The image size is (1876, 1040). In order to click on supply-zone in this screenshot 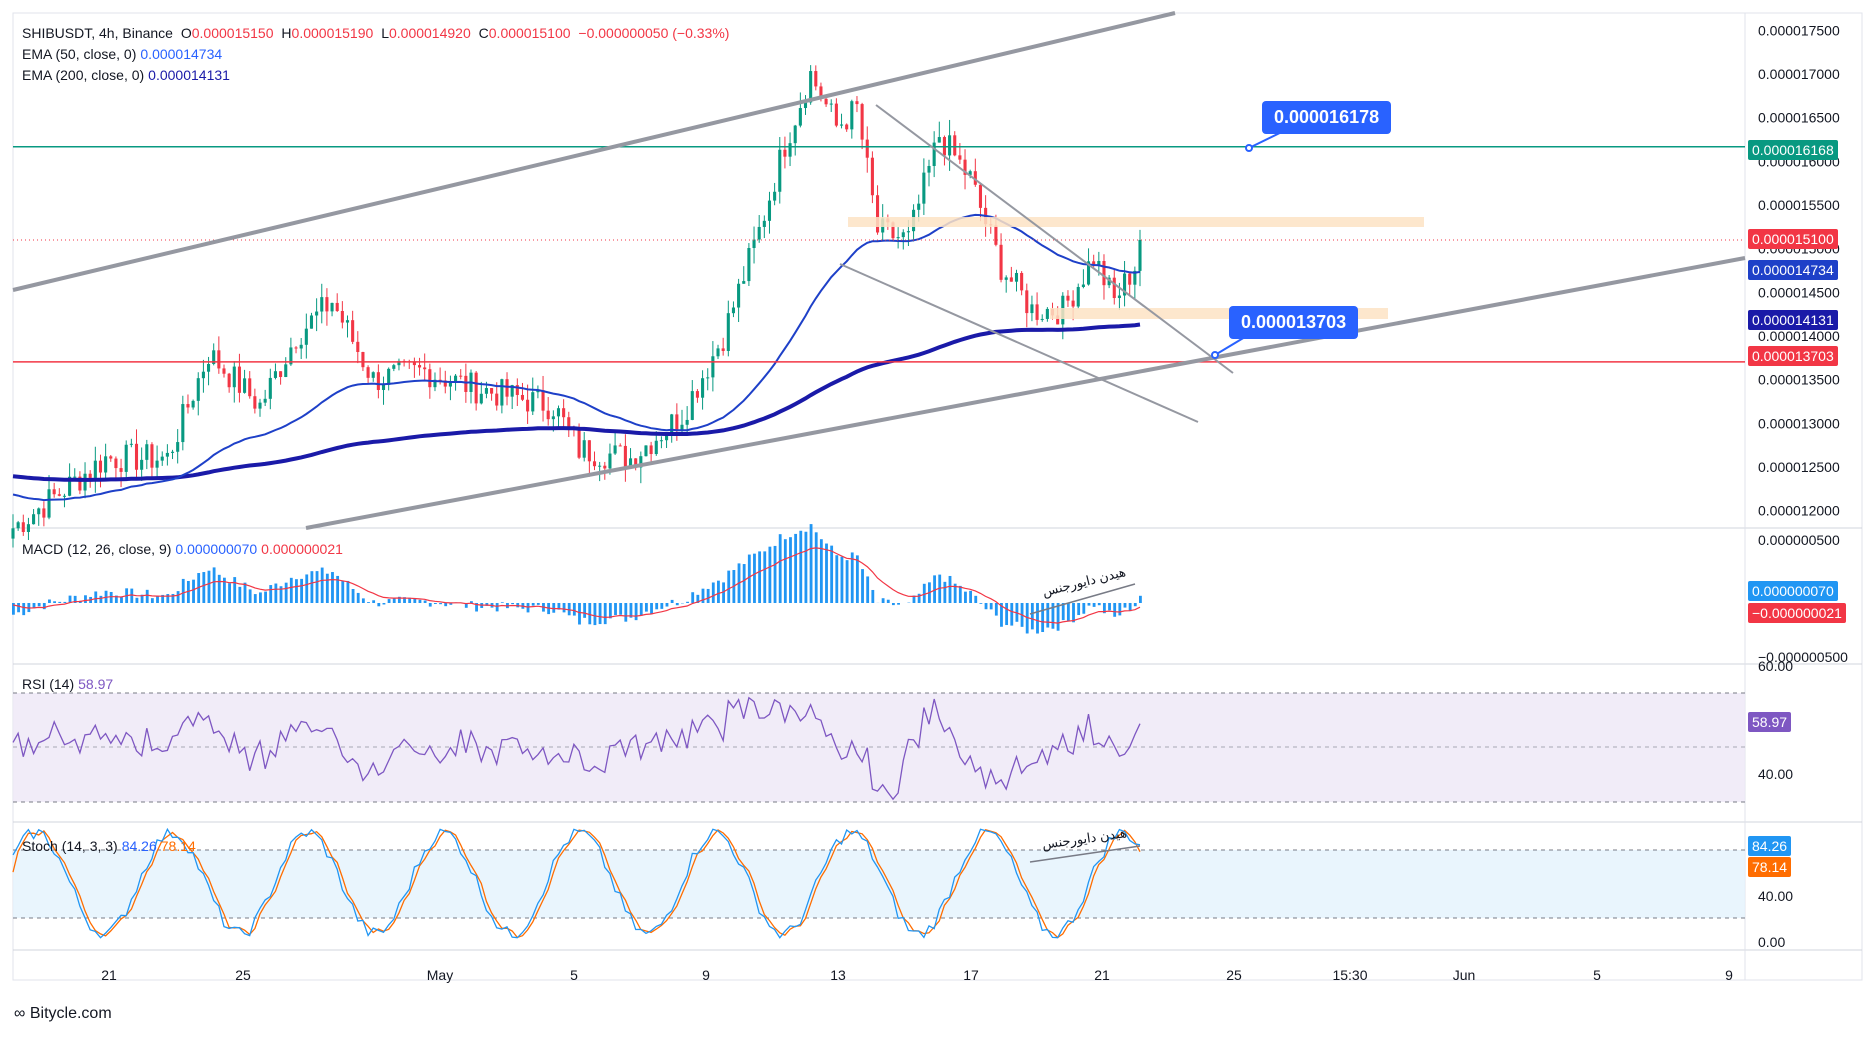, I will do `click(1136, 222)`.